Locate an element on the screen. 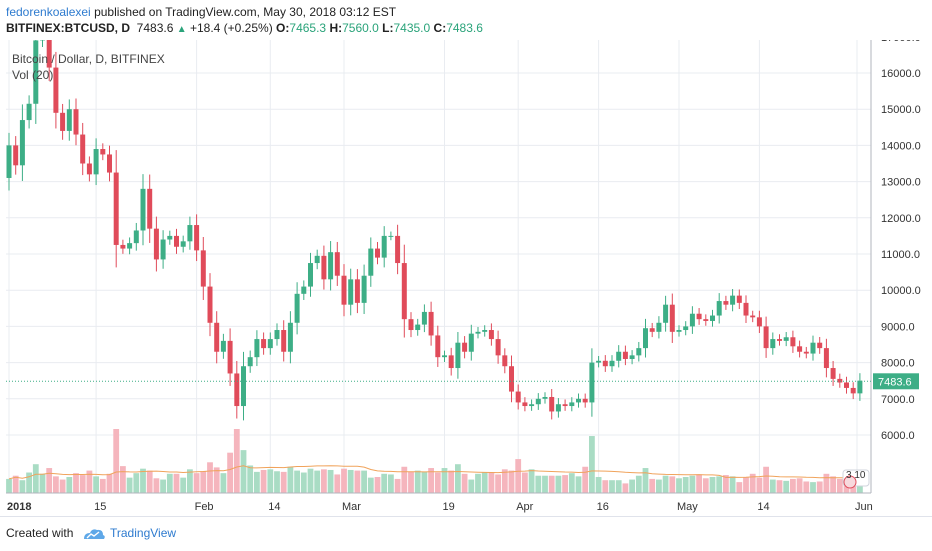 The height and width of the screenshot is (551, 932). symbol-label: BITFINEX:BTCUSD, D is located at coordinates (68, 28).